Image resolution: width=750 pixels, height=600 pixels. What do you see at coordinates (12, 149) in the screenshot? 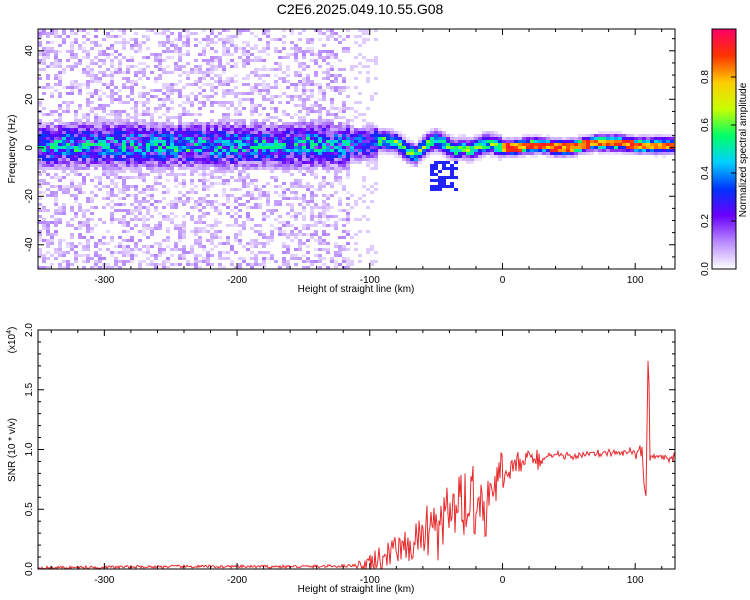
I see `spectrogram-ylabel: Frequency (Hz)` at bounding box center [12, 149].